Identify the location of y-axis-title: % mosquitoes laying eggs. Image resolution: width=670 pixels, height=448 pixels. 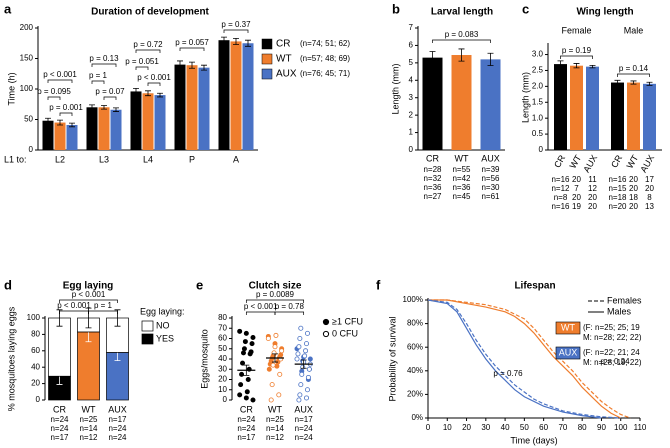
(11, 358).